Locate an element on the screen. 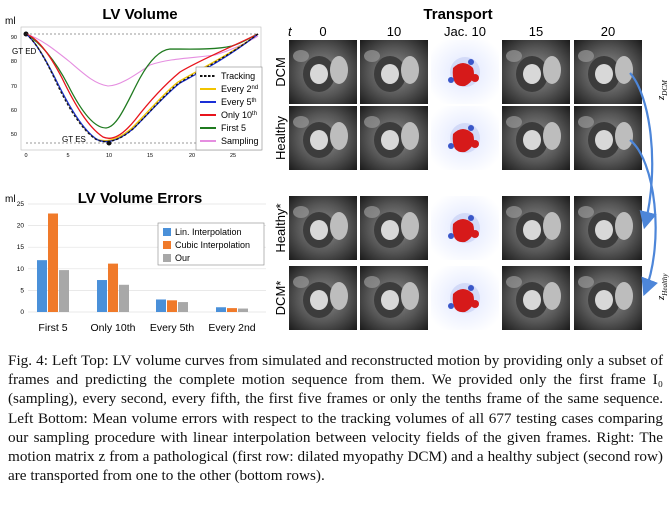 Image resolution: width=670 pixels, height=531 pixels. errors-y-tick-label: 5 is located at coordinates (22, 290).